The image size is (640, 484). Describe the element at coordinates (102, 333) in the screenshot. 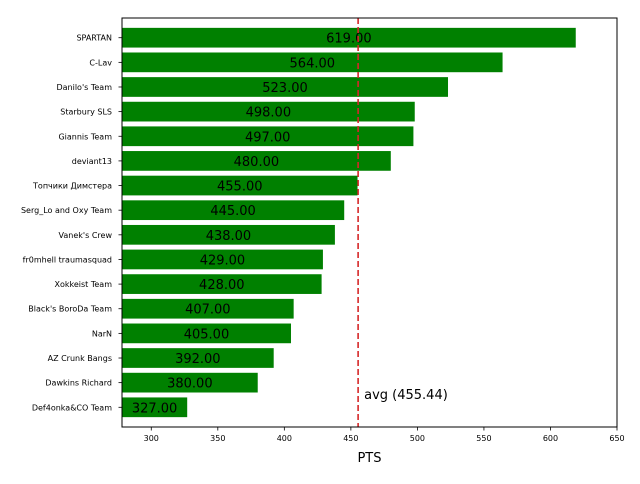

I see `y-tick-label: NarN` at that location.